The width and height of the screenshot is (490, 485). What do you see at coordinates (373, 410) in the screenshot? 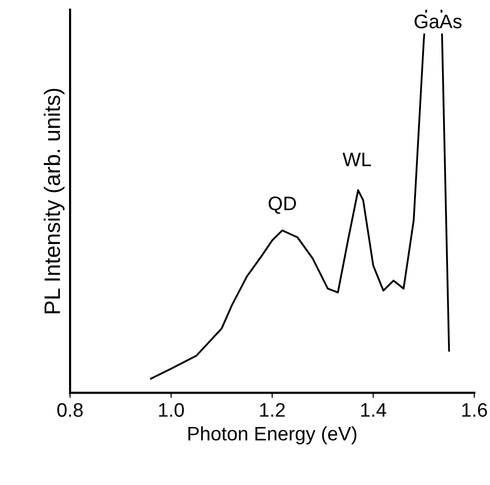
I see `x-tick-label: 1.4` at bounding box center [373, 410].